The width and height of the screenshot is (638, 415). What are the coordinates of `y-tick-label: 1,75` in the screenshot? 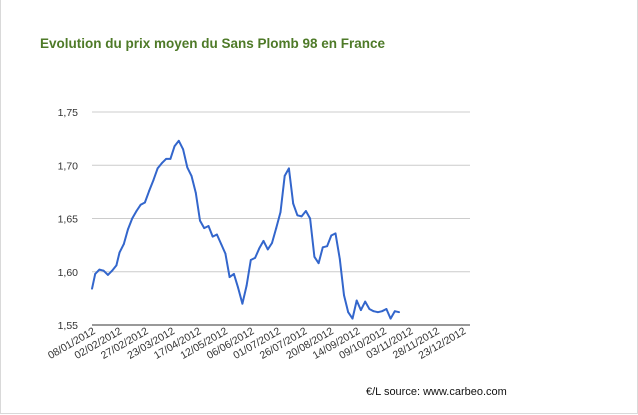 It's located at (68, 113).